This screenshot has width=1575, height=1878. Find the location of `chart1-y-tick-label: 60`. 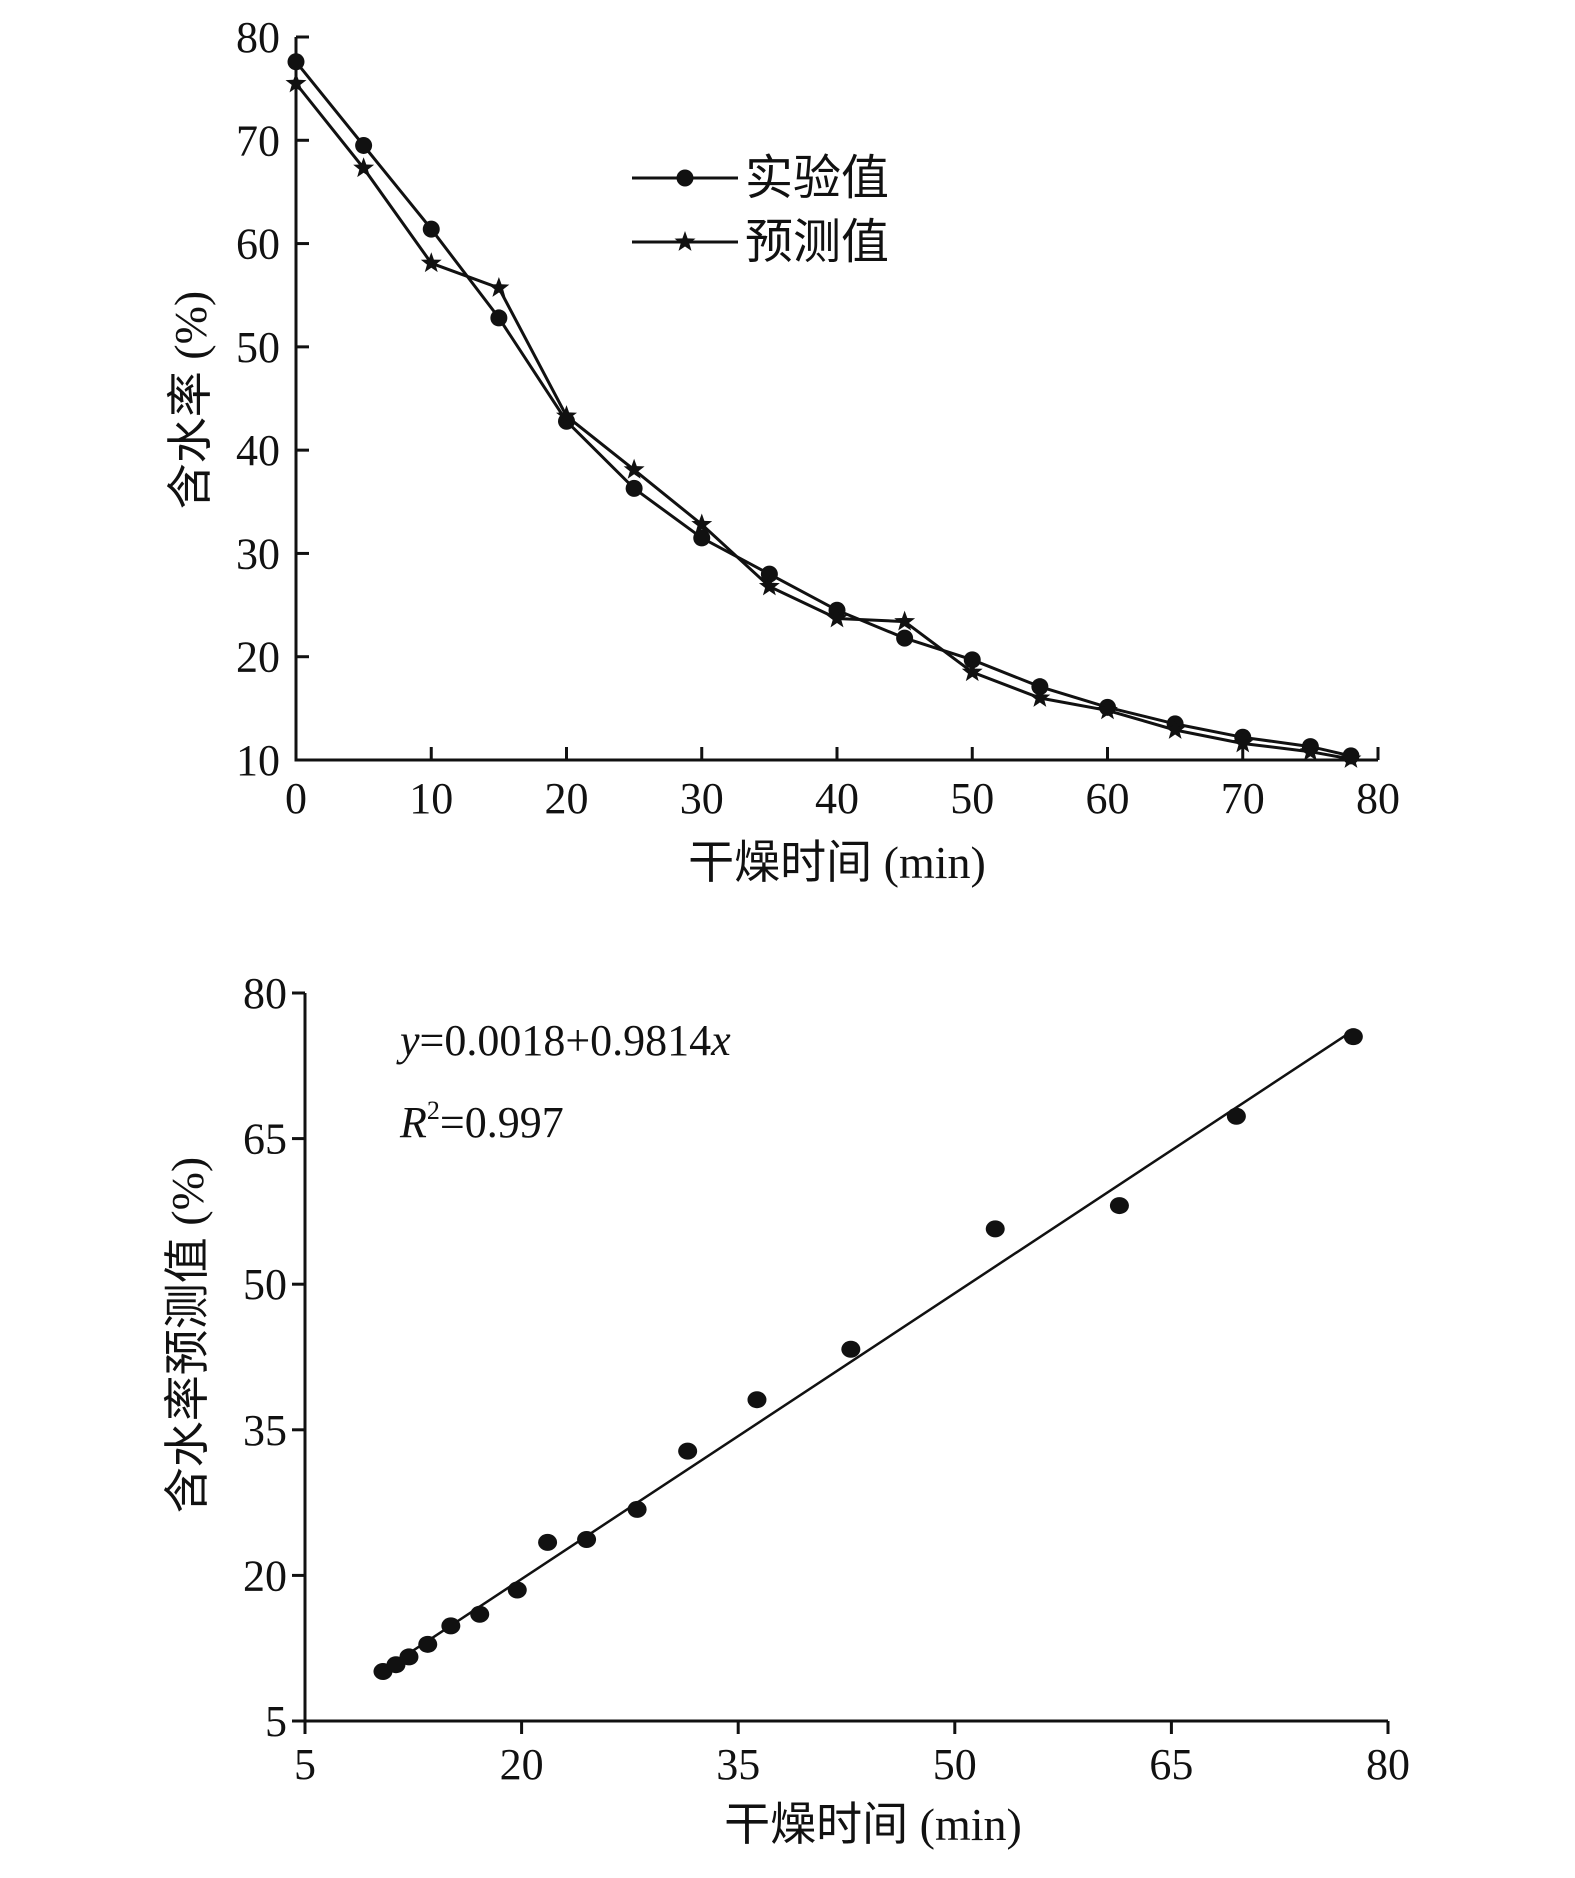

chart1-y-tick-label: 60 is located at coordinates (258, 244).